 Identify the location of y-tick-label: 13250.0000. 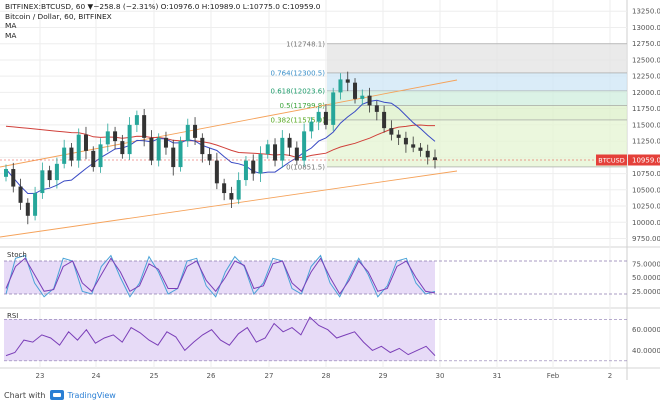
(646, 12).